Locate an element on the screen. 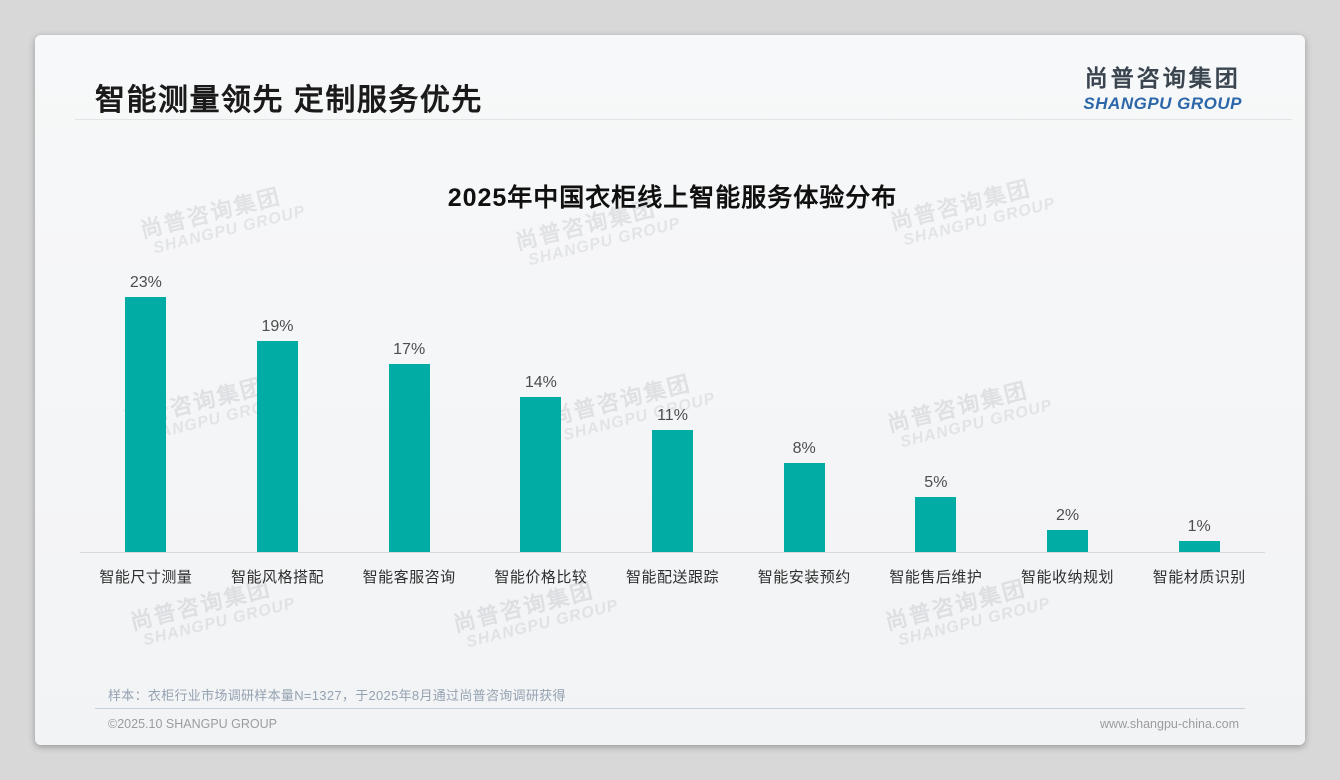 This screenshot has width=1340, height=780. logo-cn-text: 尚普咨询集团 is located at coordinates (1162, 78).